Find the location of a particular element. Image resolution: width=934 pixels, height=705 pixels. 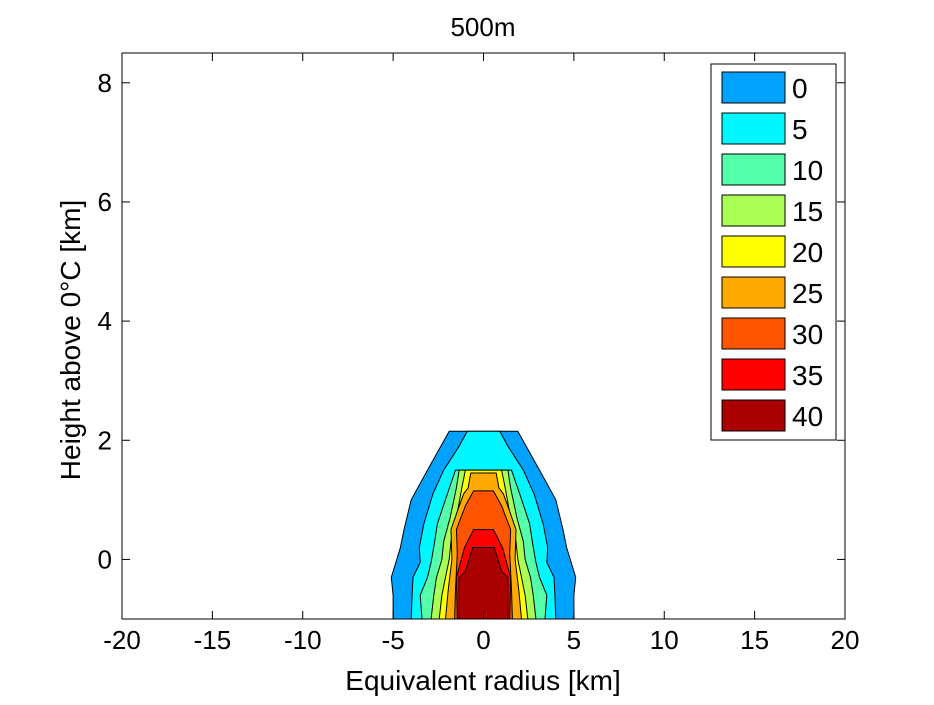

legend-label-40: 40 is located at coordinates (807, 416).